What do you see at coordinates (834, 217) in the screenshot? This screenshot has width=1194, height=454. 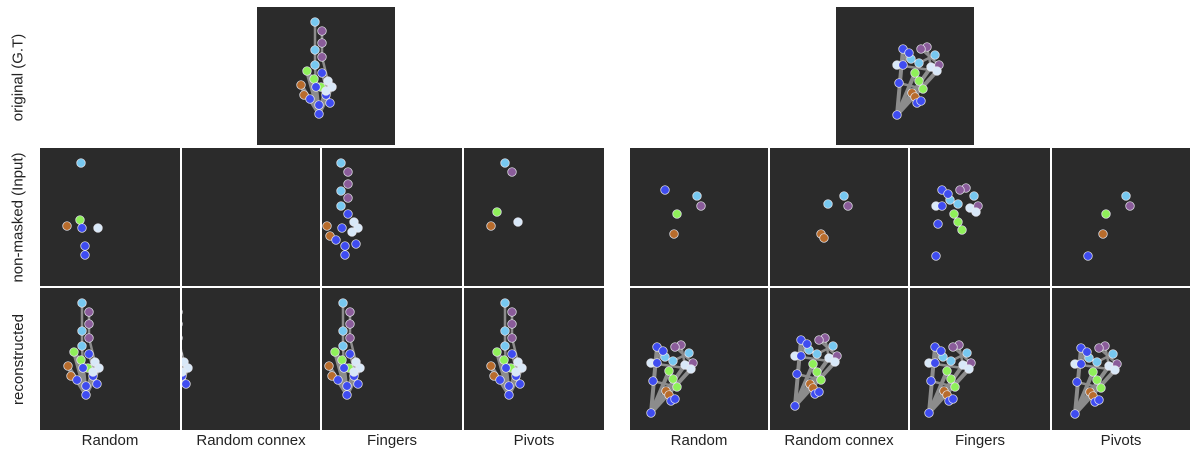 I see `hand-skeleton-input-right-random-connex` at bounding box center [834, 217].